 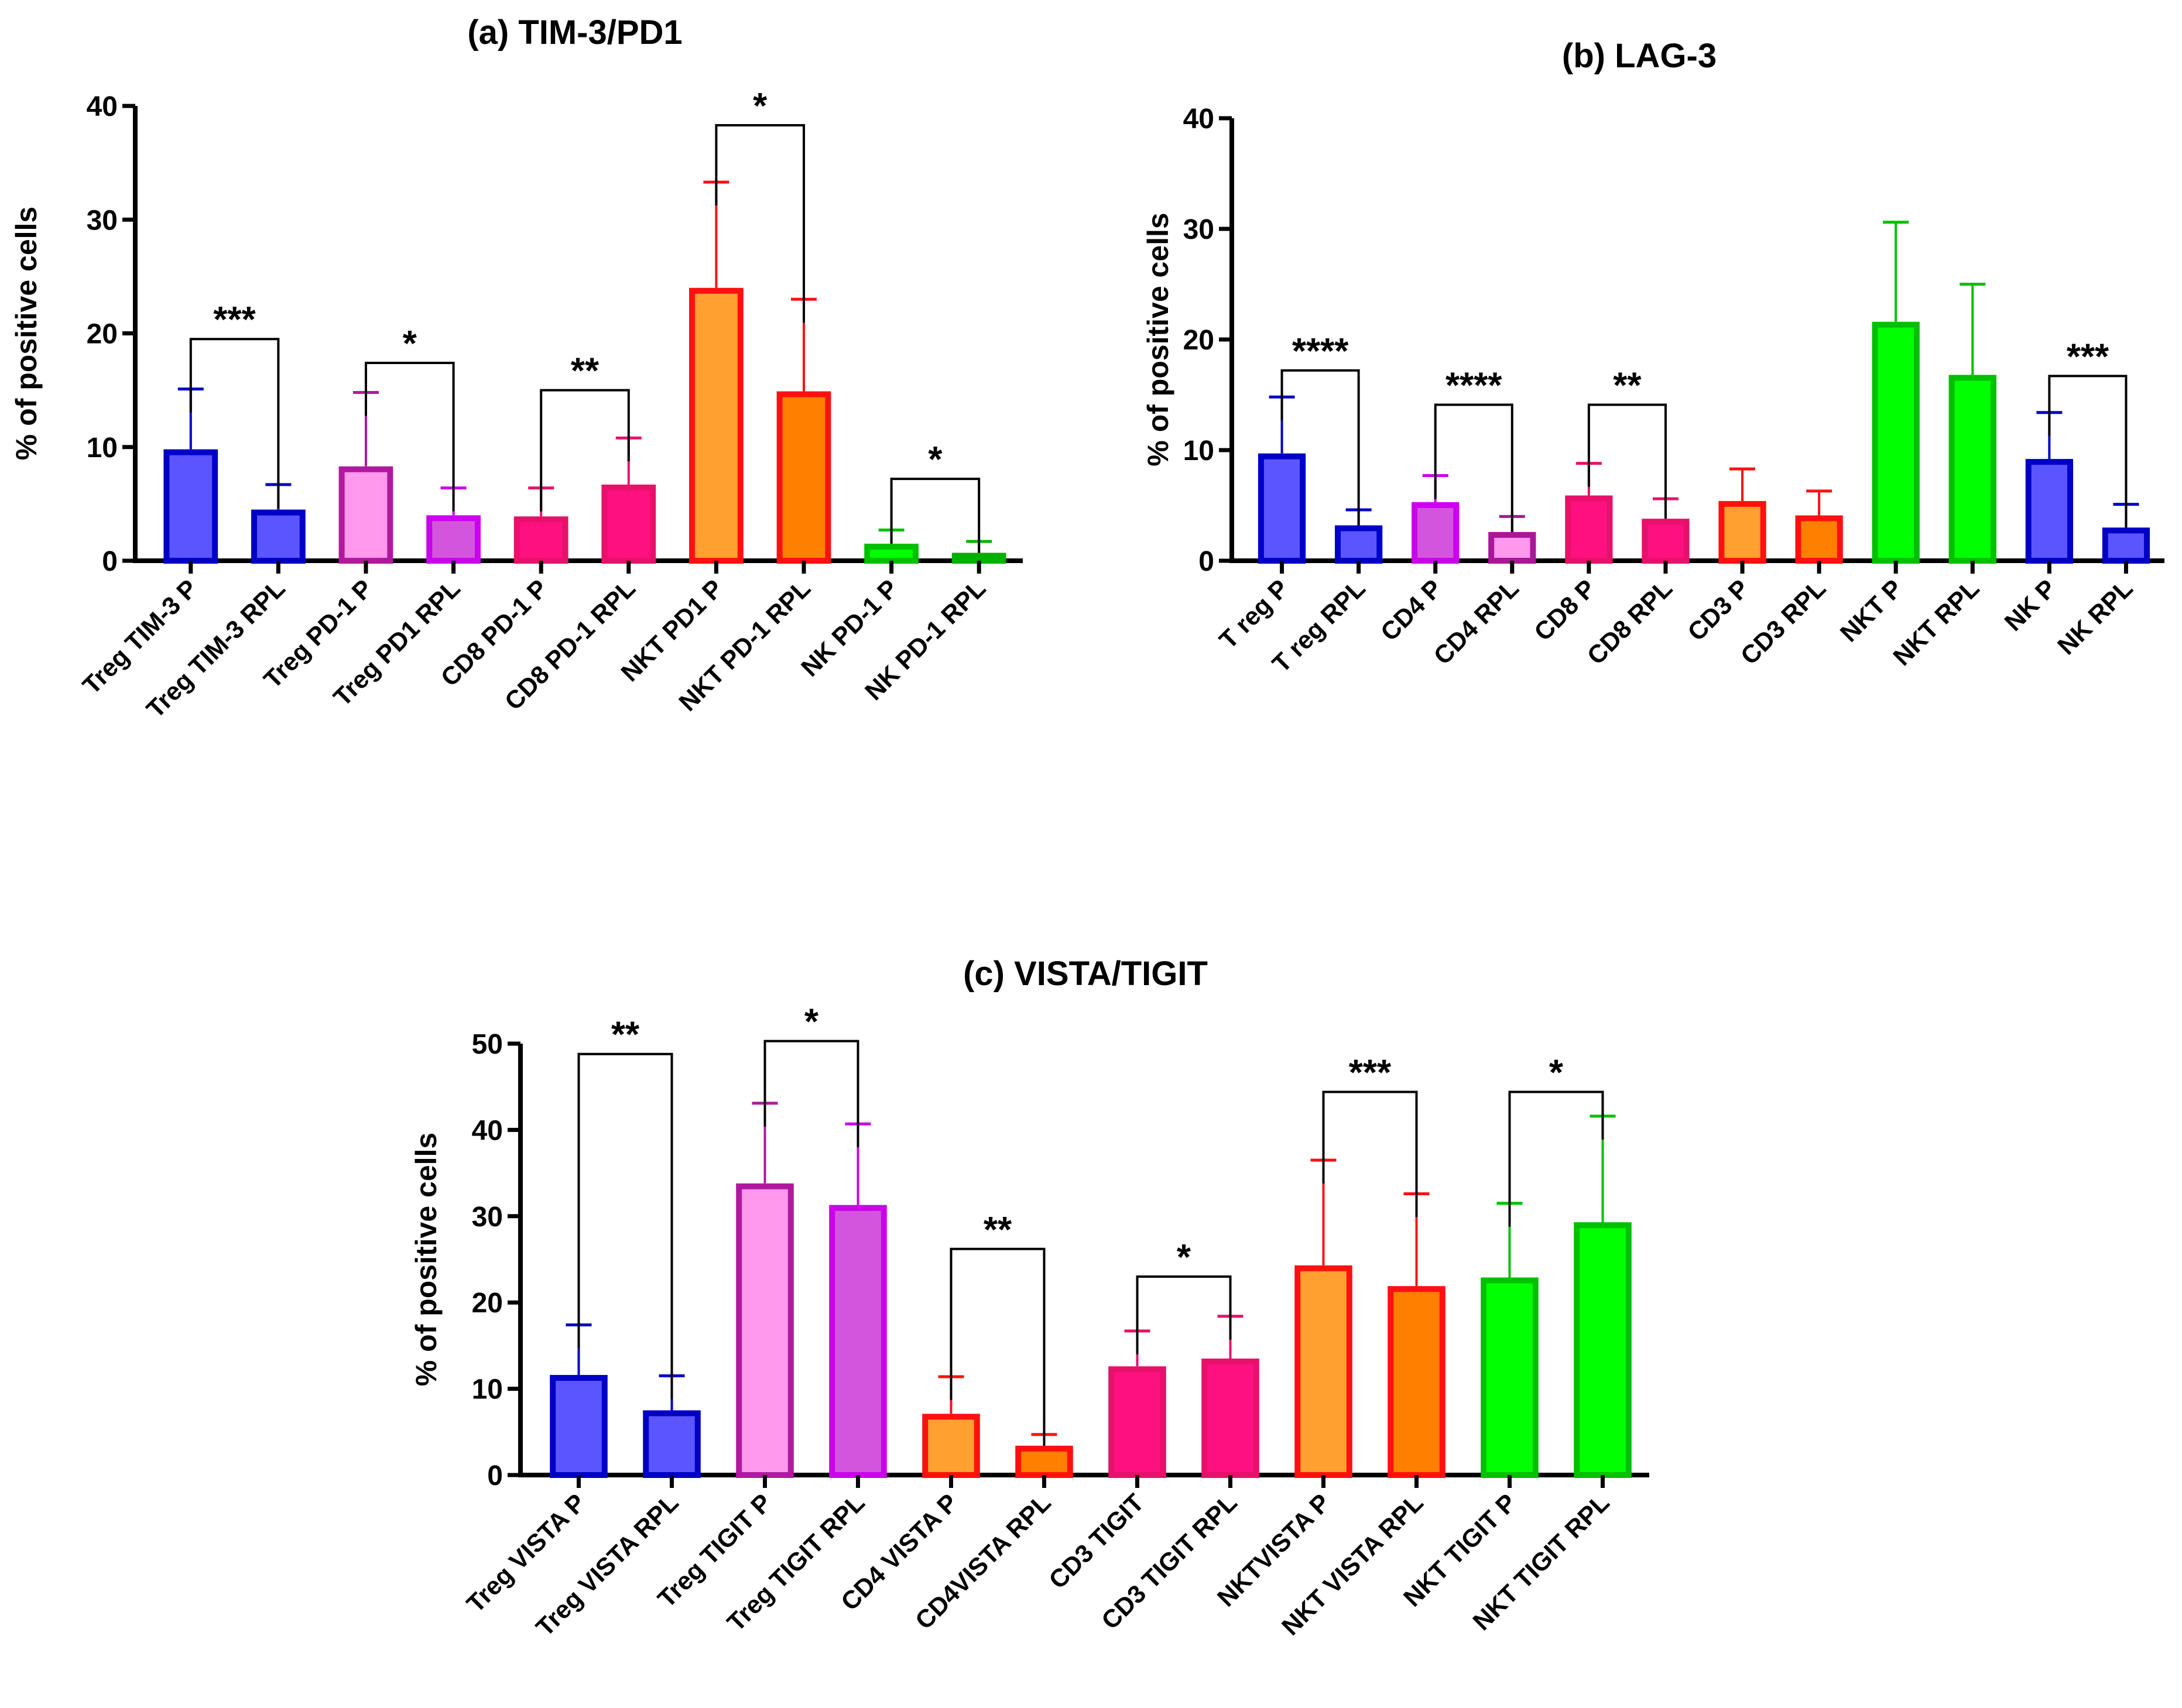 I want to click on x-tick-label: CD8 P, so click(x=1565, y=610).